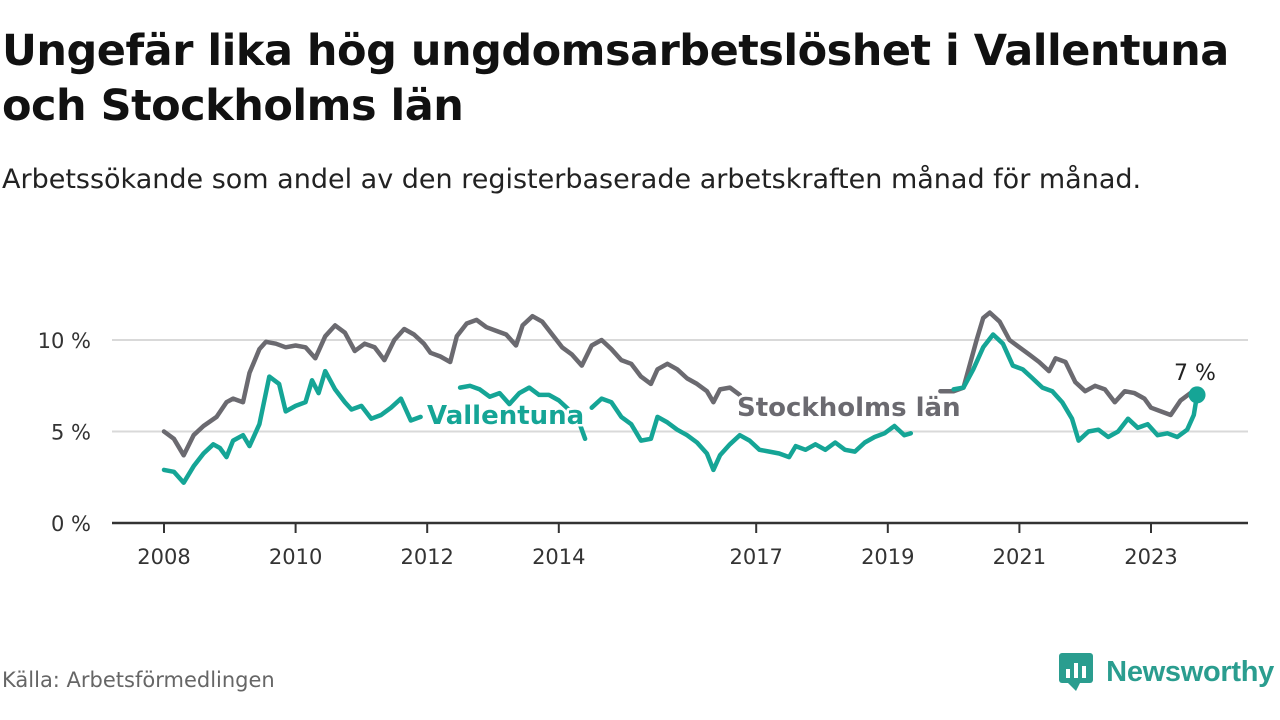 The image size is (1280, 720). I want to click on newsworthy-brand: Newsworthy, so click(1166, 672).